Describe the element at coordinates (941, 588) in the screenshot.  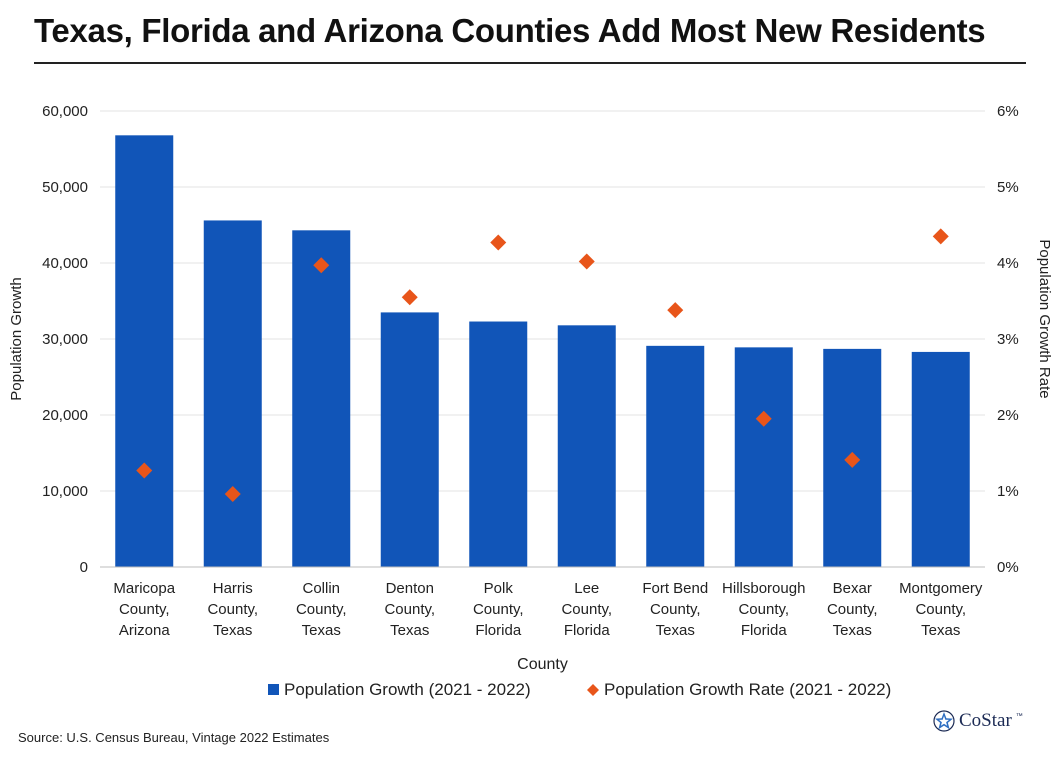
I see `x-tick-label: Montgomery` at that location.